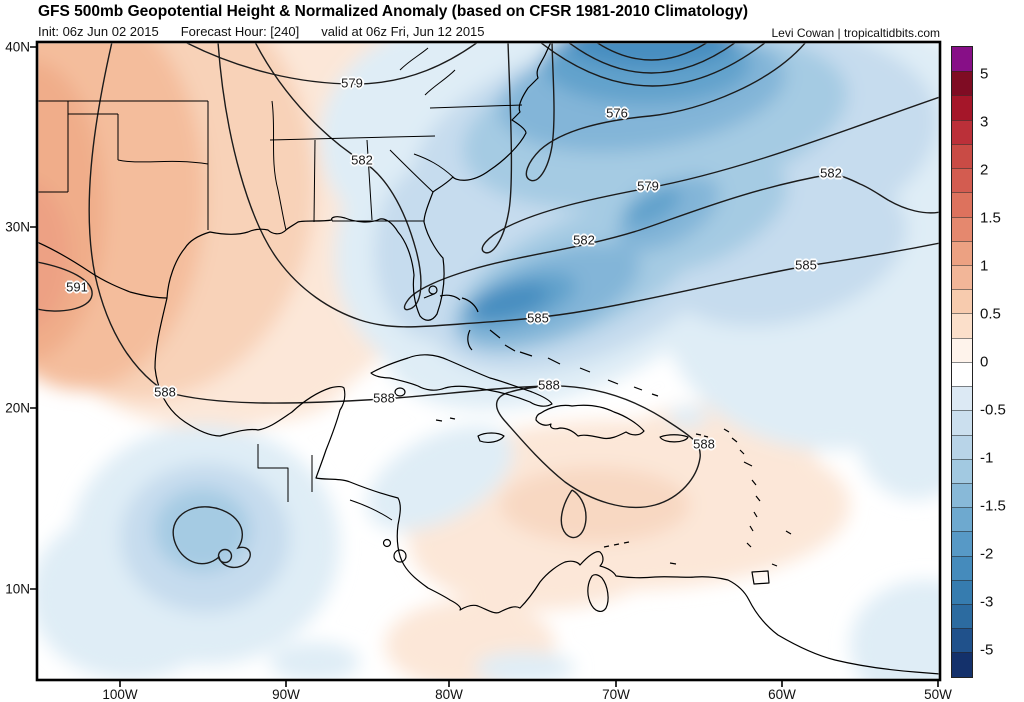  I want to click on colorbar-tick-label: 3, so click(984, 122).